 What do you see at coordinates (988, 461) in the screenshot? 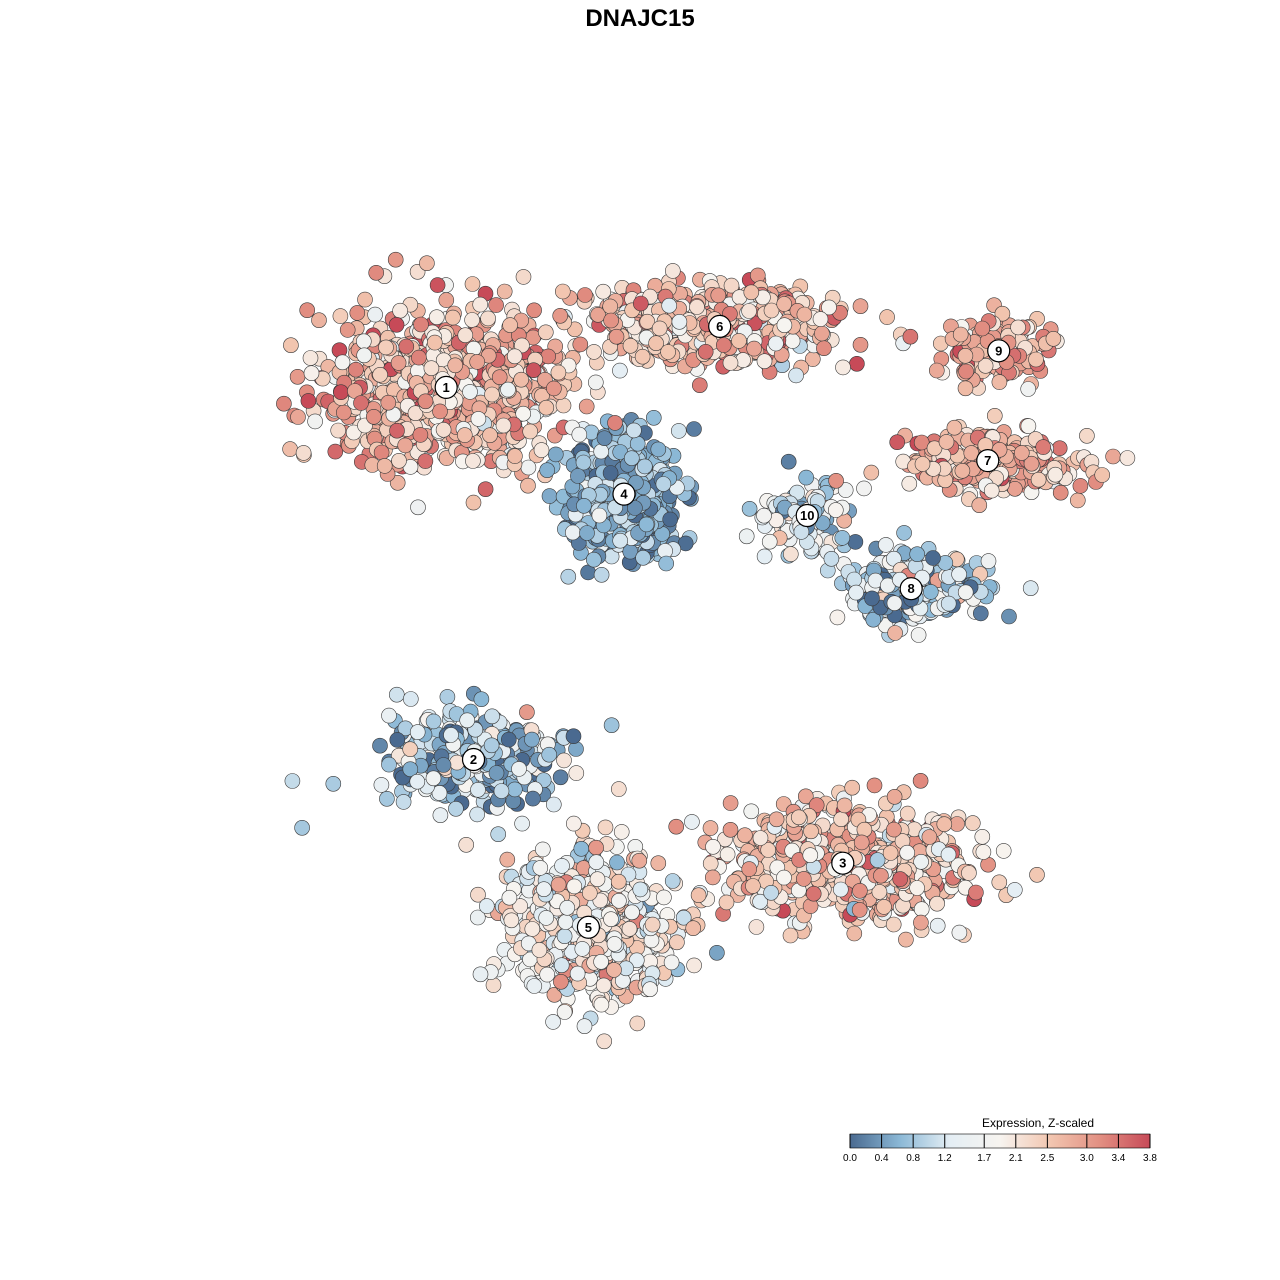
I see `cluster-label-7: 7` at bounding box center [988, 461].